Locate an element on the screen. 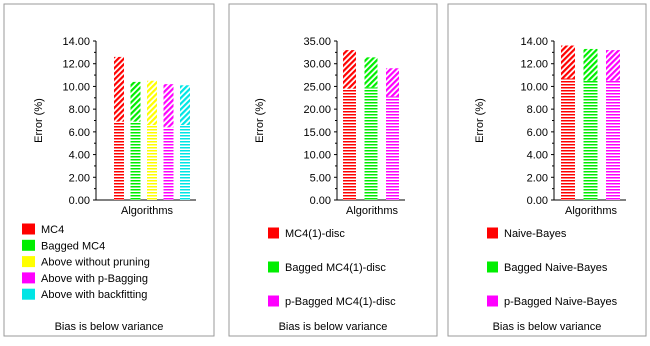 The width and height of the screenshot is (650, 346). legend-label: Naive-Bayes is located at coordinates (535, 234).